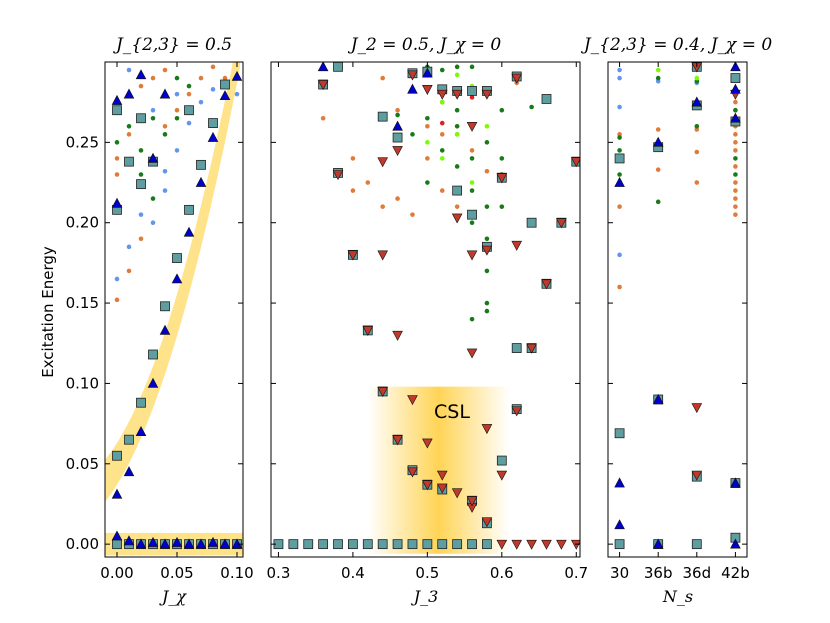 This screenshot has height=623, width=830. What do you see at coordinates (82, 464) in the screenshot?
I see `y-tick-label: 0.05` at bounding box center [82, 464].